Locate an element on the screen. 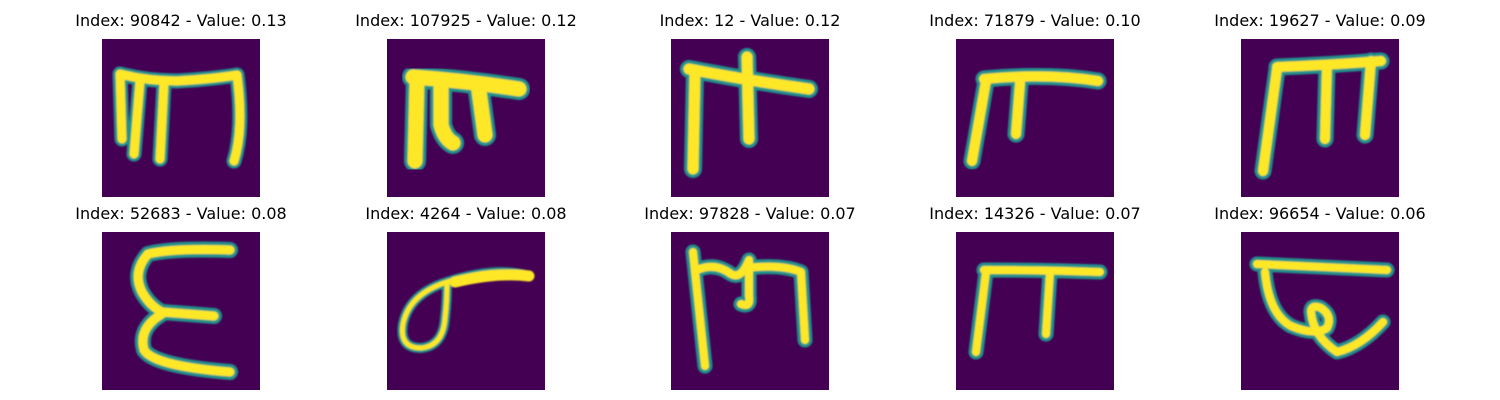 The width and height of the screenshot is (1500, 400). panel-title: Index: 90842 - Value: 0.13 is located at coordinates (181, 20).